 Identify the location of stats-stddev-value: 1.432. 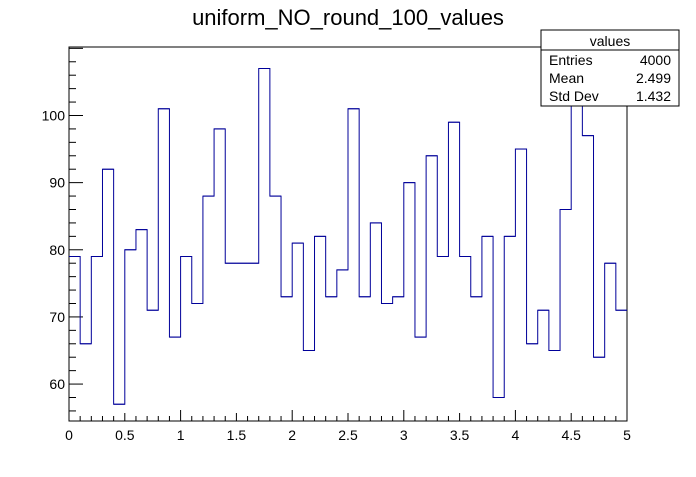
(653, 96).